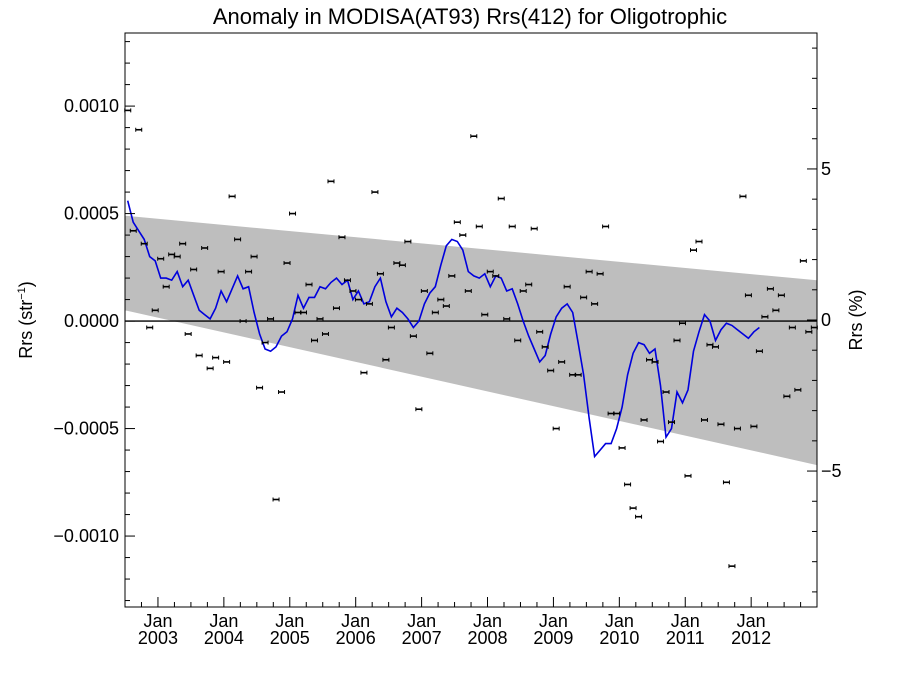 This screenshot has height=680, width=900. I want to click on x-tick-year-label: 2008, so click(487, 638).